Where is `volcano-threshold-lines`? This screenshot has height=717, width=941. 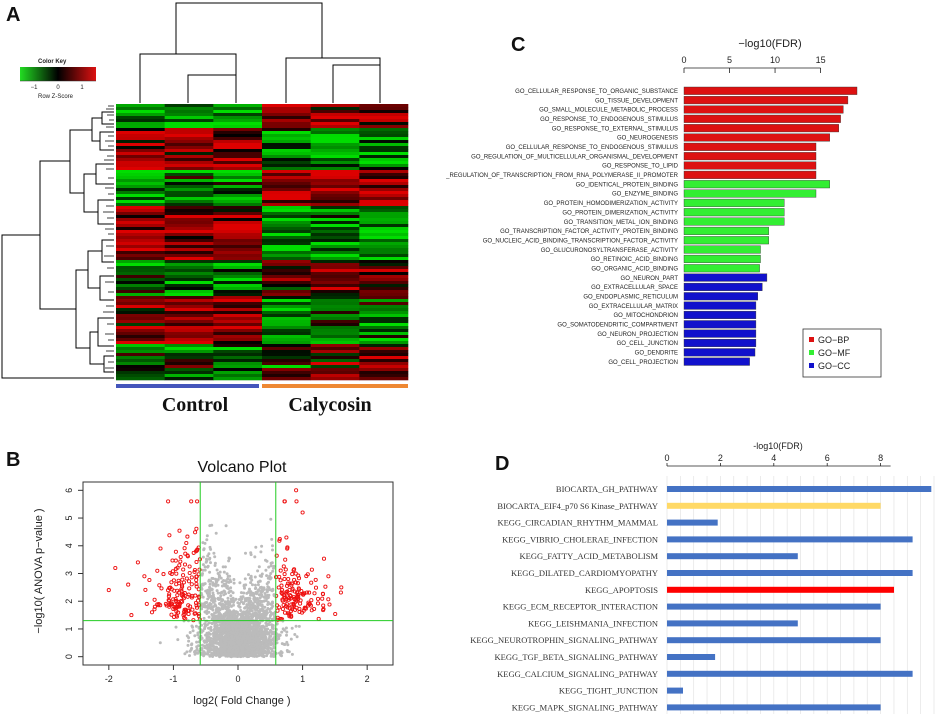
volcano-threshold-lines is located at coordinates (238, 573).